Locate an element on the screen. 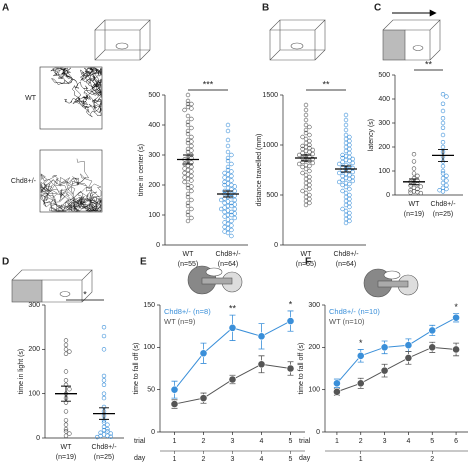 This screenshot has height=465, width=474. y-axis-label: time in light (s) is located at coordinates (21, 372).